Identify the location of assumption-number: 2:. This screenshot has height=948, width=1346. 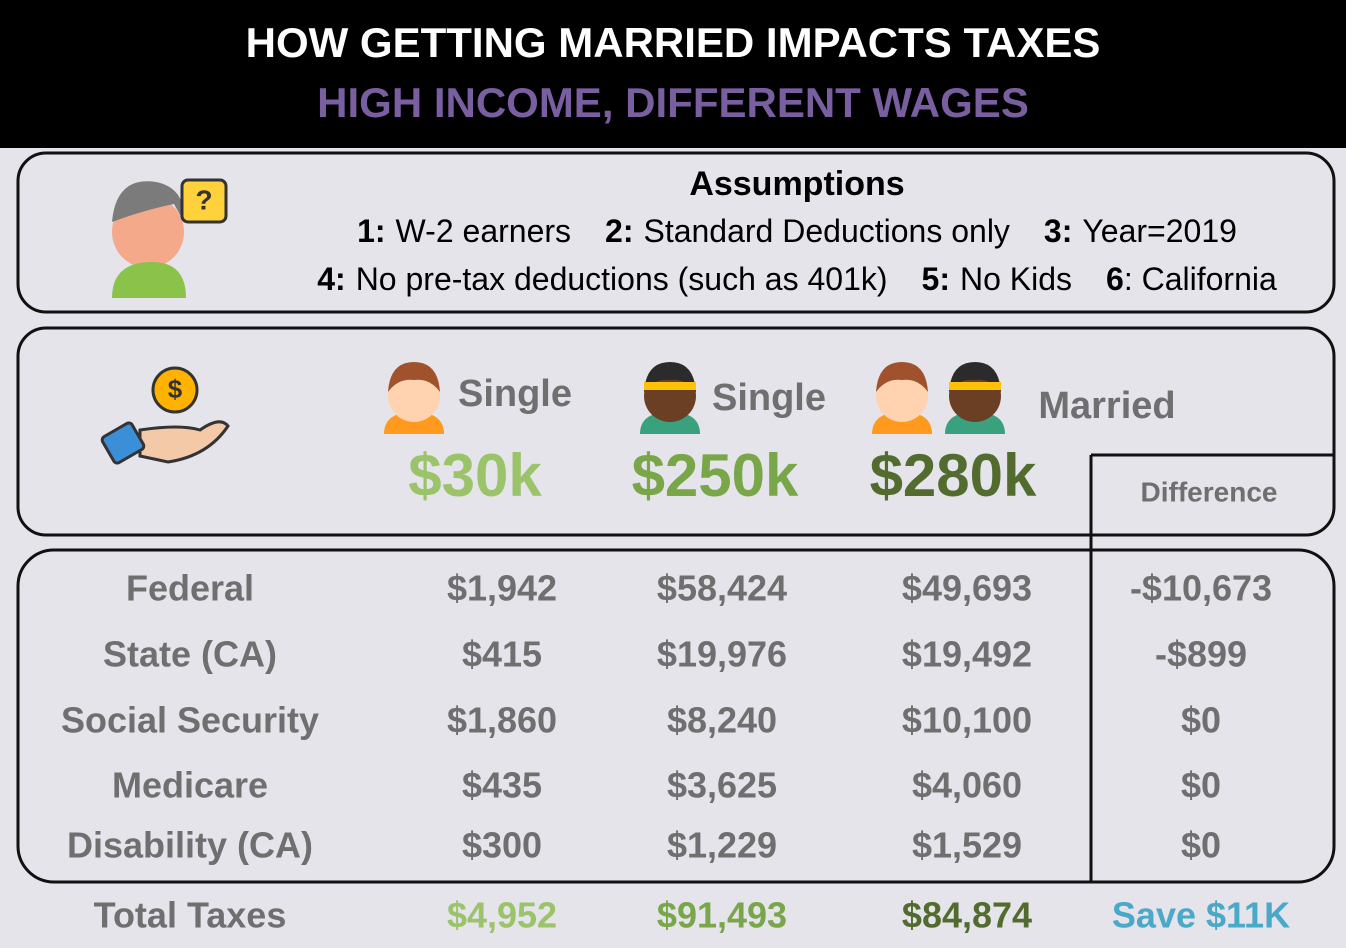
(619, 231).